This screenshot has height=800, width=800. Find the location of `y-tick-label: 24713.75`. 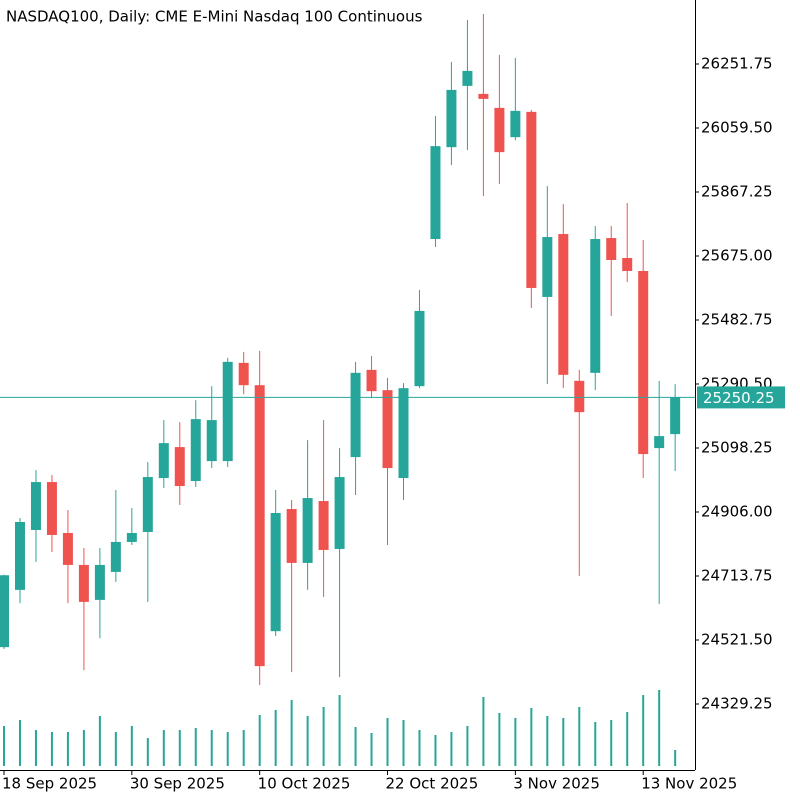

y-tick-label: 24713.75 is located at coordinates (737, 576).